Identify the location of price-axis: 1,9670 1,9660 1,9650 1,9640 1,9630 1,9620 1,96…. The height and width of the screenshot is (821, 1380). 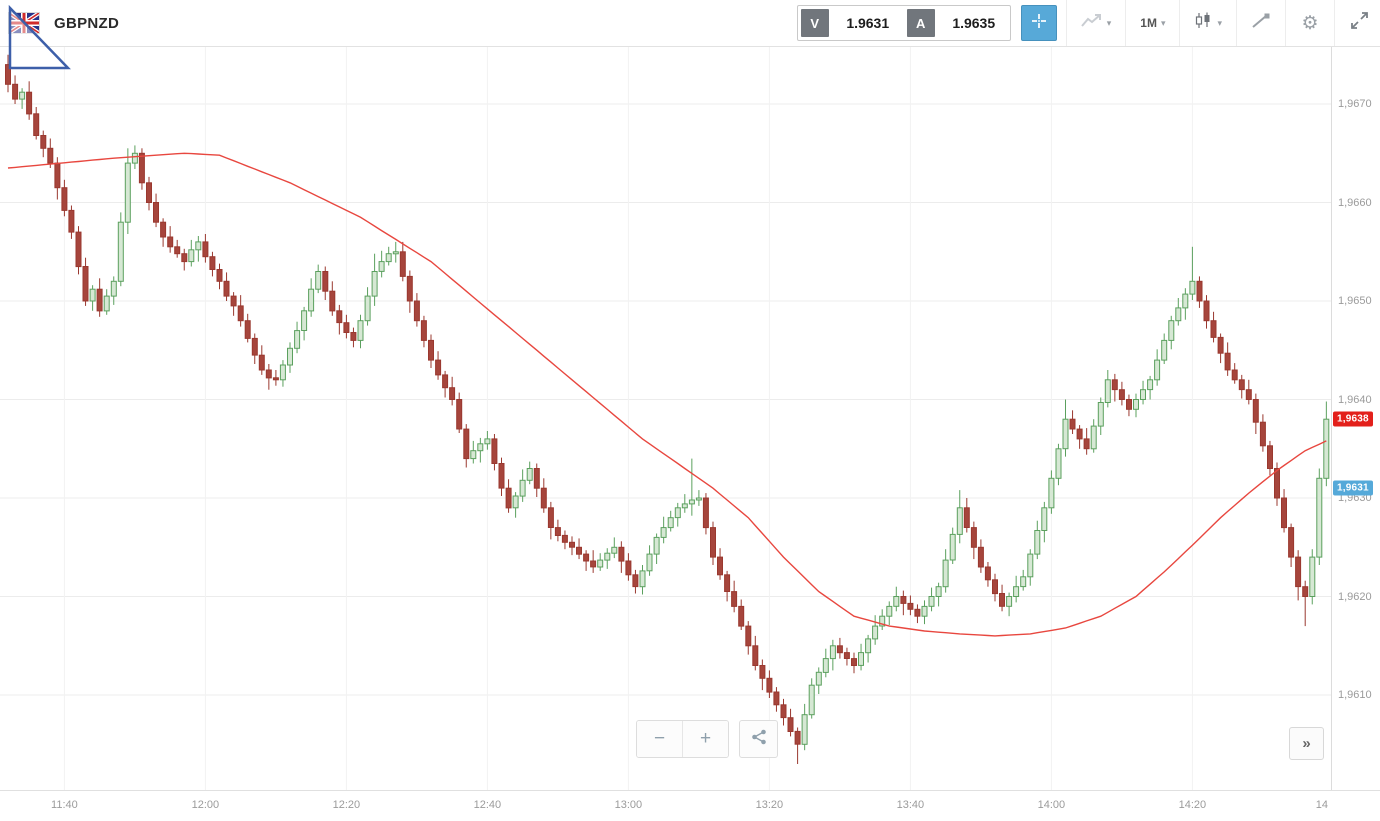
(1356, 418).